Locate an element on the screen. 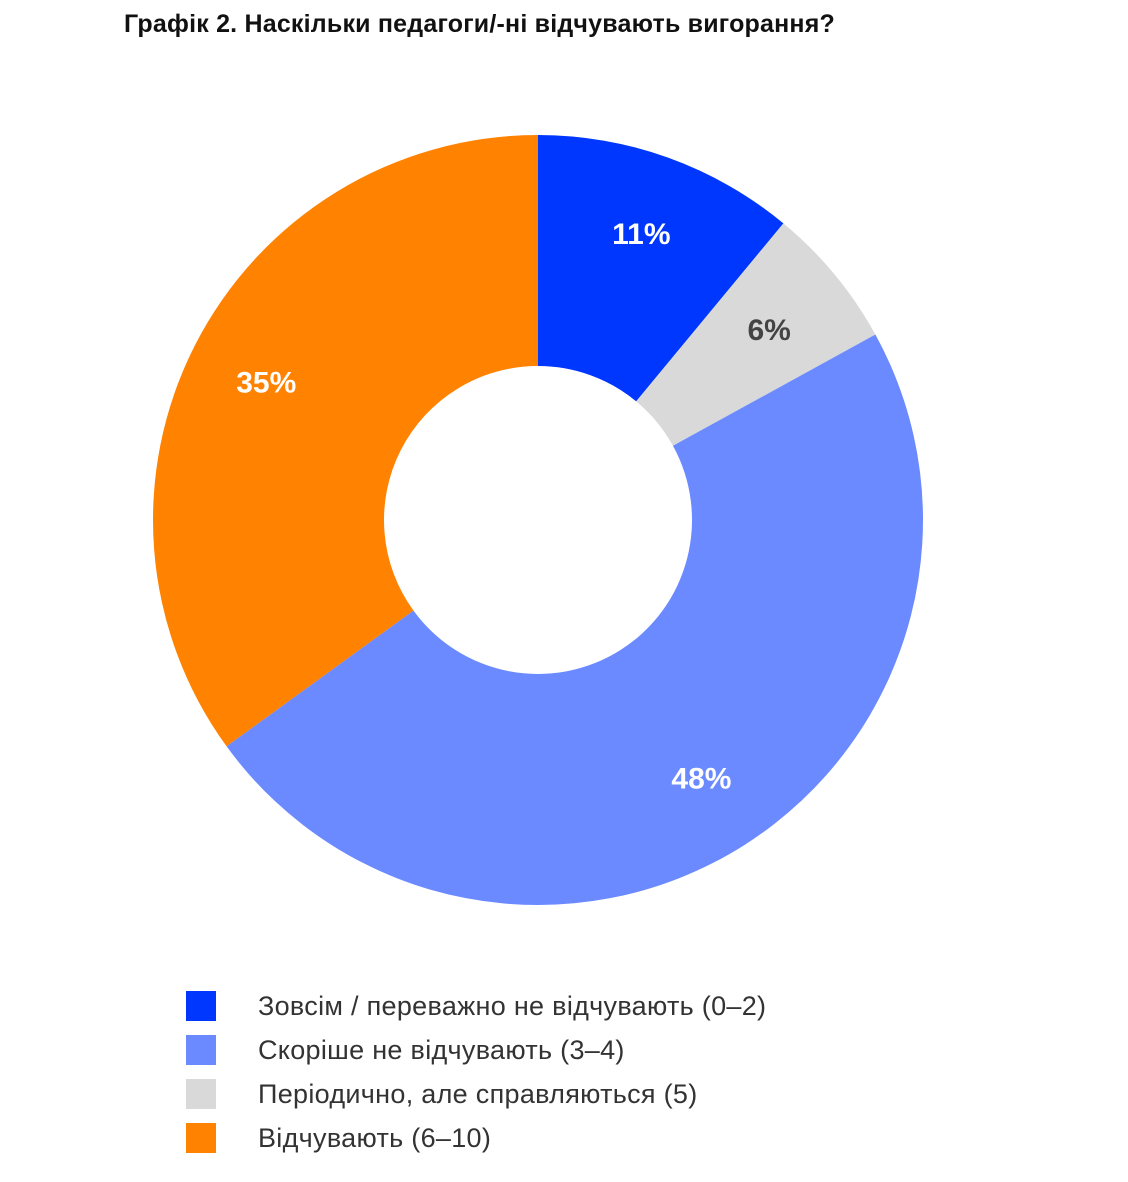 The image size is (1128, 1182). slice-label: 6% is located at coordinates (768, 330).